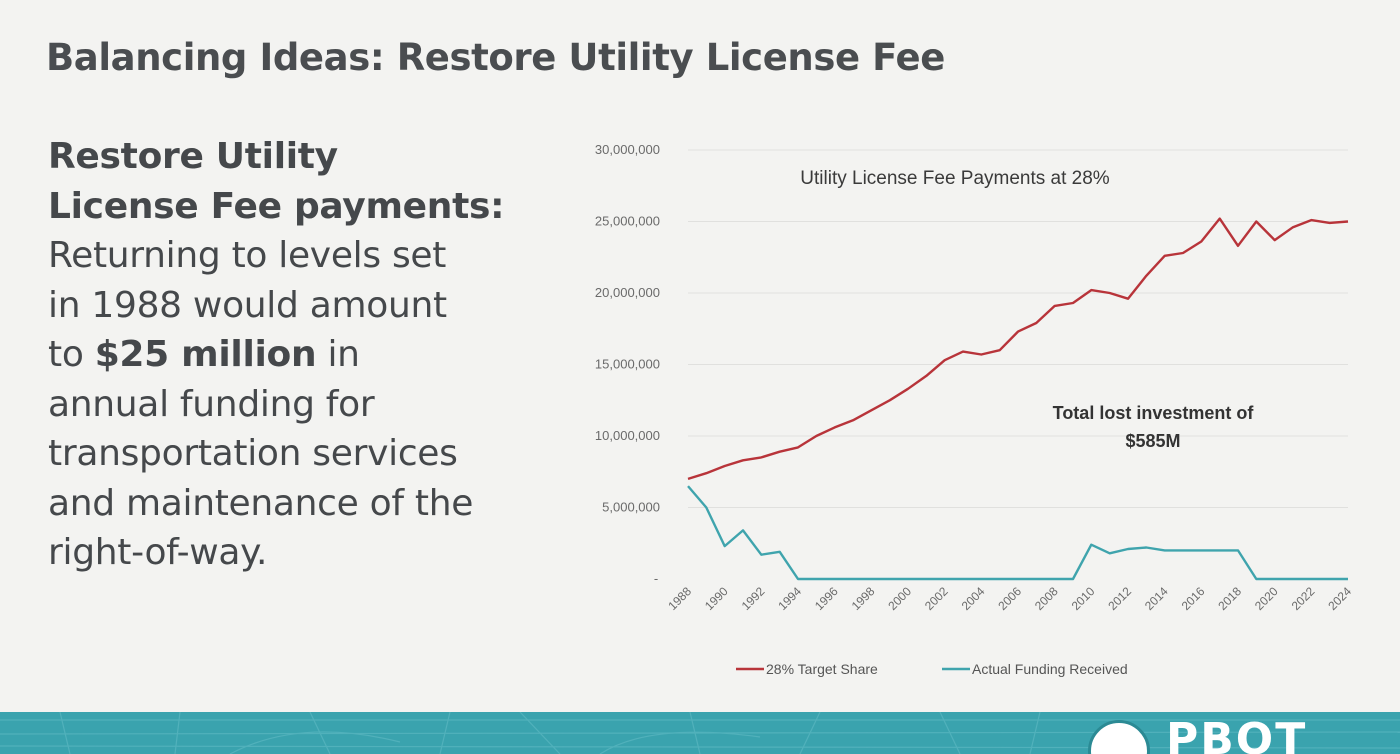 This screenshot has width=1400, height=754. I want to click on x-tick-label: 2006, so click(1009, 598).